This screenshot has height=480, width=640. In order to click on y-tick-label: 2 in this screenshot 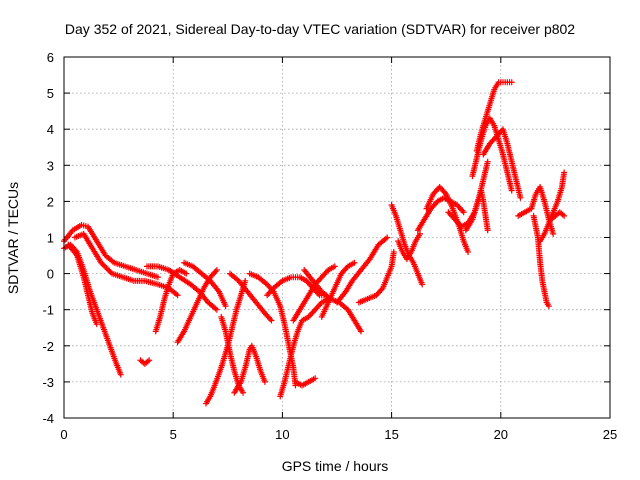, I will do `click(50, 201)`.